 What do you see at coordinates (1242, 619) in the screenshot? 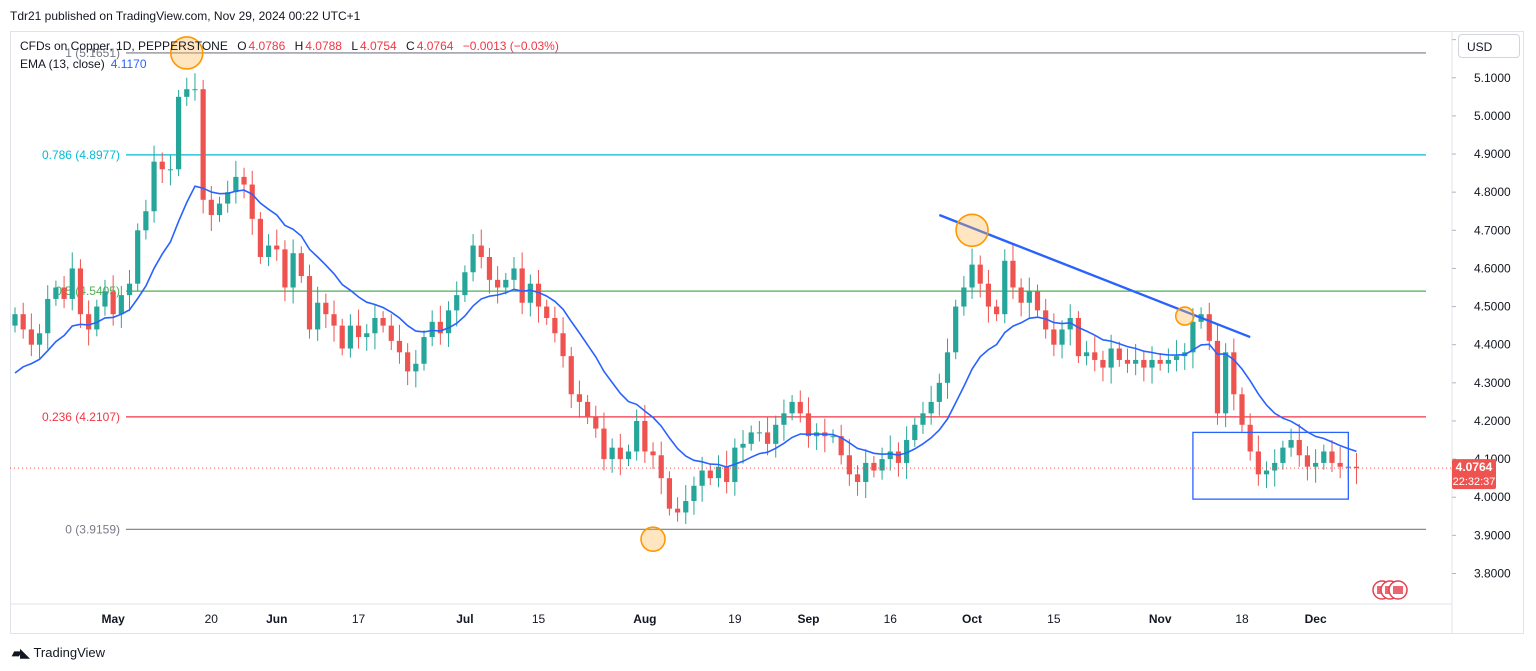
I see `time-tick-label: 18` at bounding box center [1242, 619].